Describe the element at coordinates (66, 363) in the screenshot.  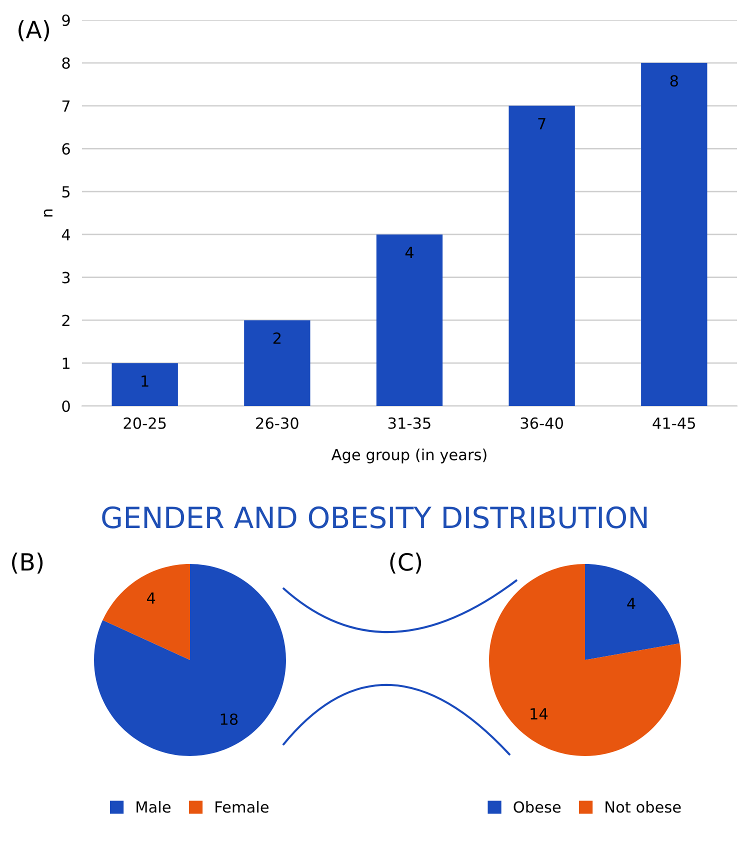
I see `y-tick-label: 1` at that location.